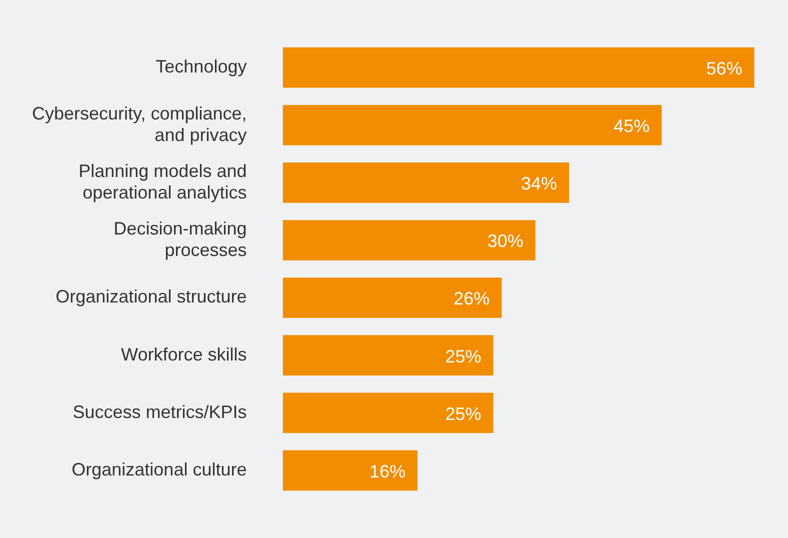 This screenshot has height=538, width=788. I want to click on y-tick-label: Organizational culture, so click(159, 469).